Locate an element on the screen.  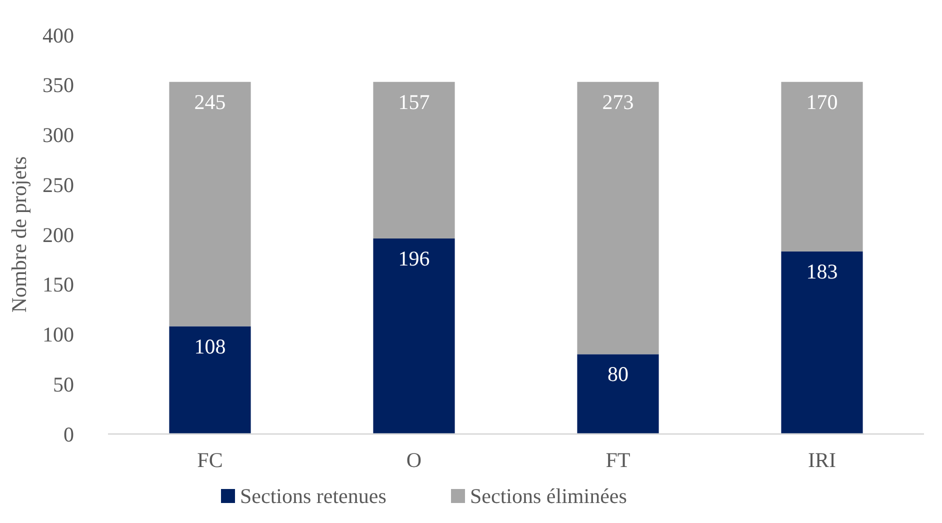
data-label: 170 is located at coordinates (822, 102).